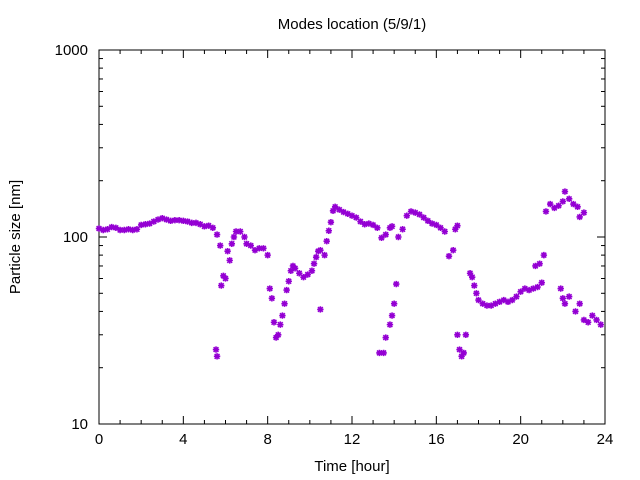 The width and height of the screenshot is (640, 480). I want to click on x-axis-label: Time [hour], so click(351, 466).